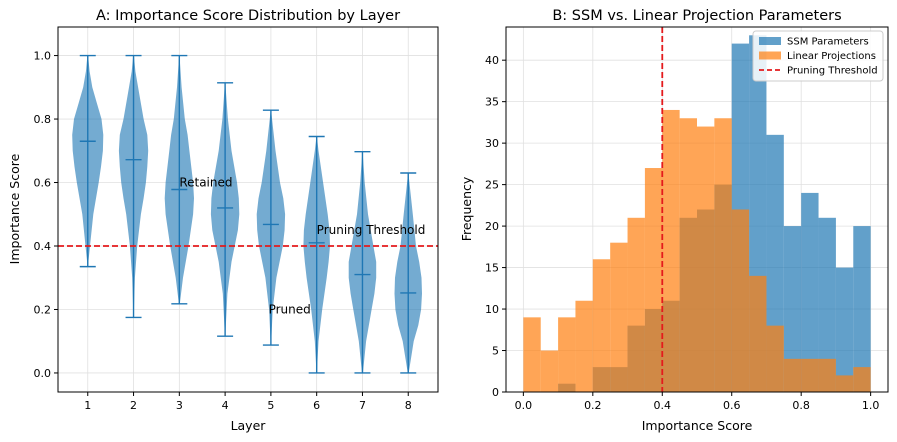 The height and width of the screenshot is (442, 897). Describe the element at coordinates (871, 405) in the screenshot. I see `panel-b-x-tick-label: 1.0` at that location.